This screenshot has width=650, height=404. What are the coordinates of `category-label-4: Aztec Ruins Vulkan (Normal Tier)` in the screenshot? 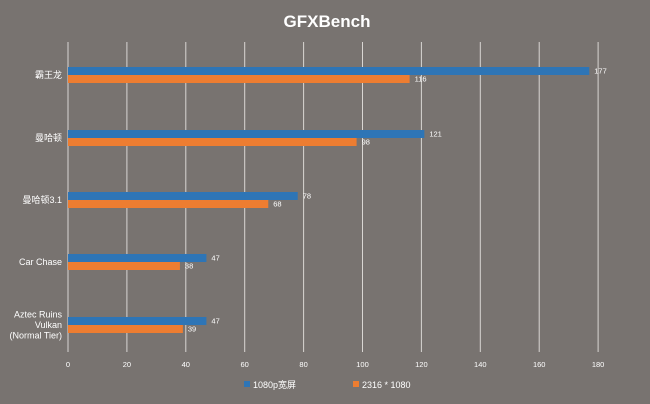 It's located at (35, 325).